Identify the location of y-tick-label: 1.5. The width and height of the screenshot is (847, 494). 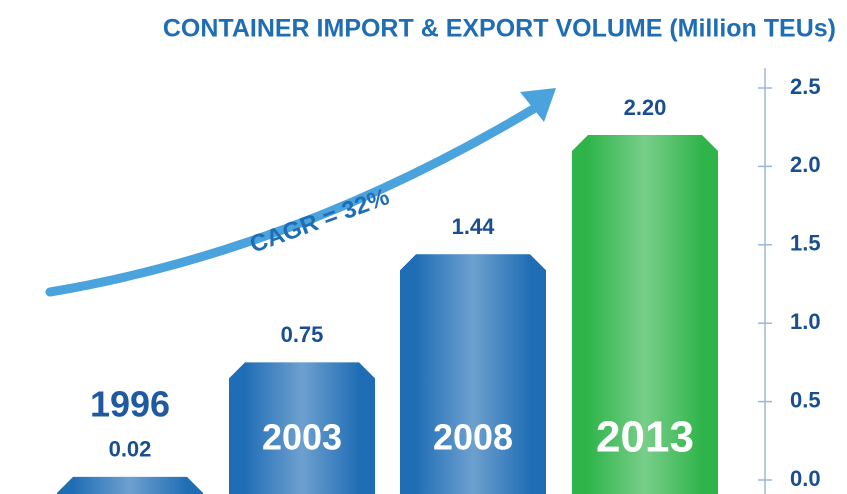
(805, 243).